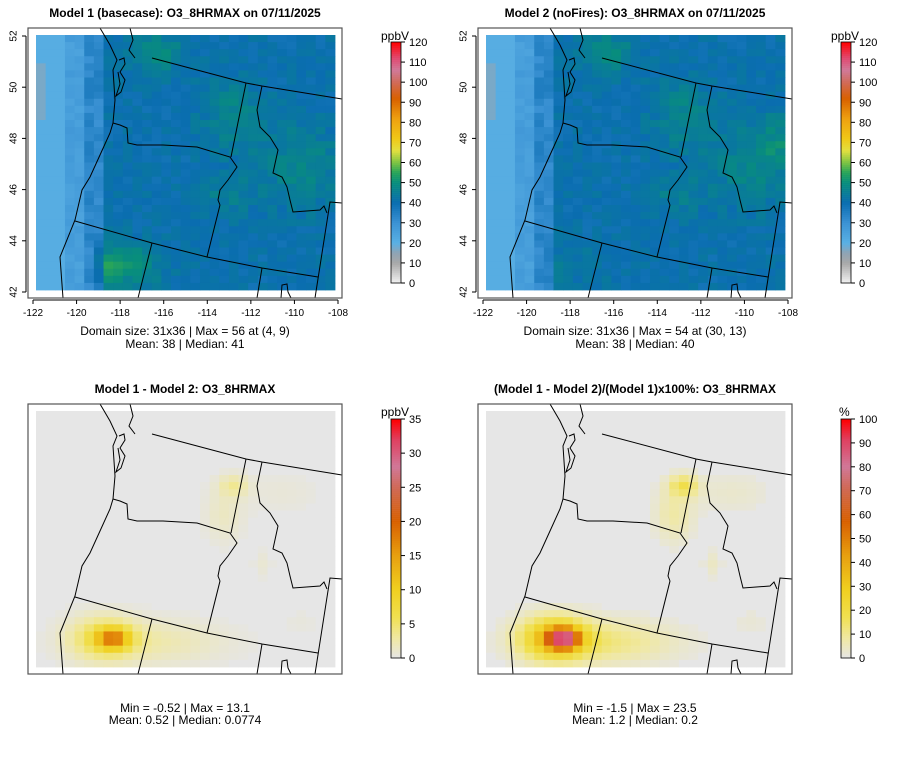 This screenshot has height=757, width=900. Describe the element at coordinates (14, 241) in the screenshot. I see `y-tick-label: 44` at that location.